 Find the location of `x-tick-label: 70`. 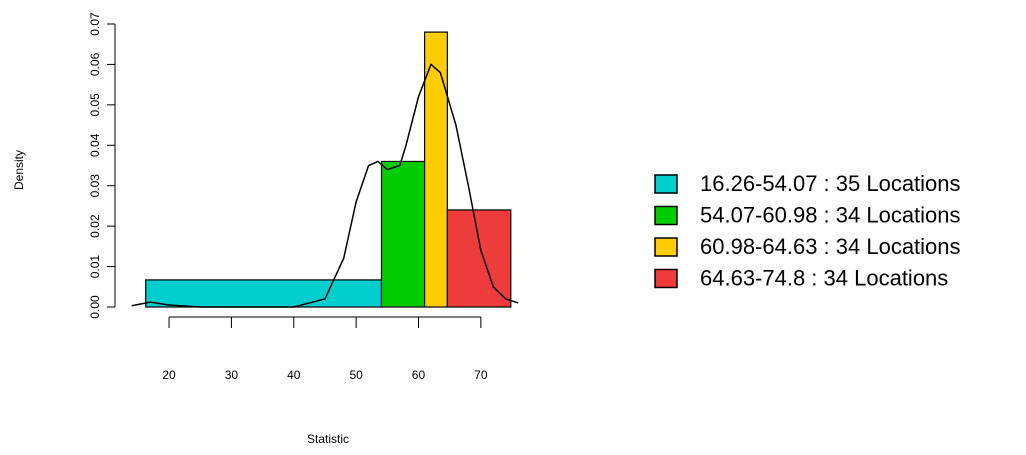

x-tick-label: 70 is located at coordinates (481, 375).